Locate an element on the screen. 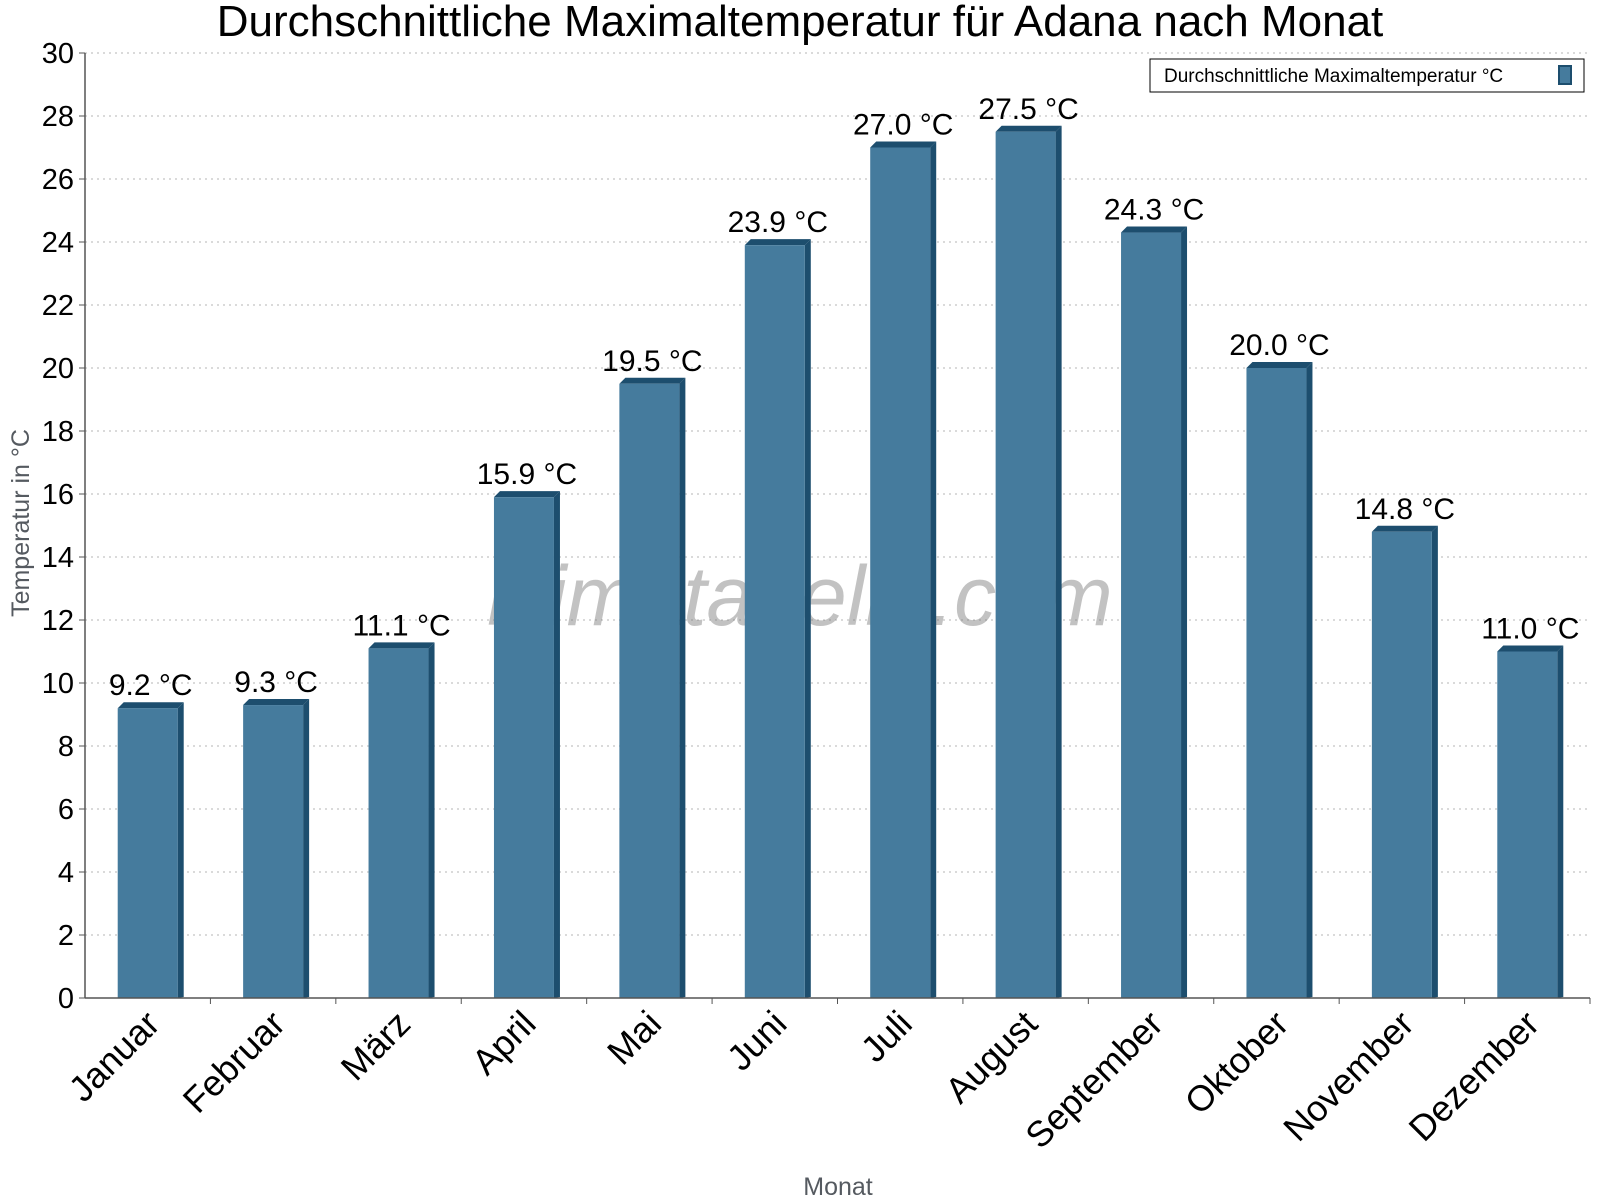 The height and width of the screenshot is (1200, 1600). x-tick-label: Mai is located at coordinates (634, 1038).